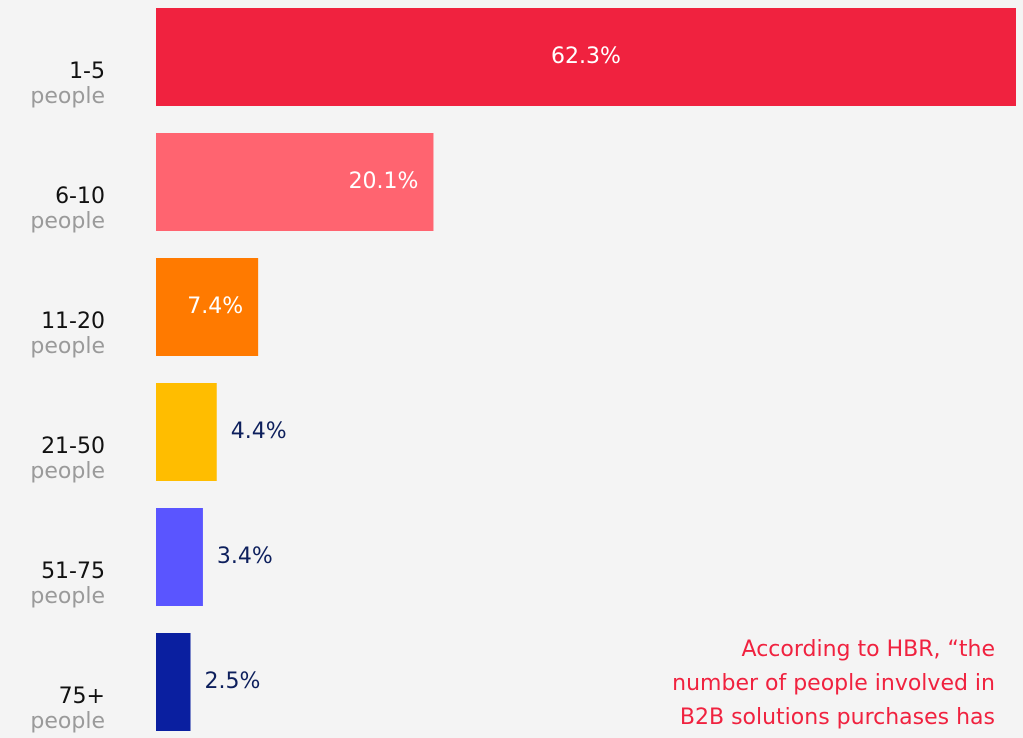 The width and height of the screenshot is (1023, 738). I want to click on category-label: 1-5, so click(87, 71).